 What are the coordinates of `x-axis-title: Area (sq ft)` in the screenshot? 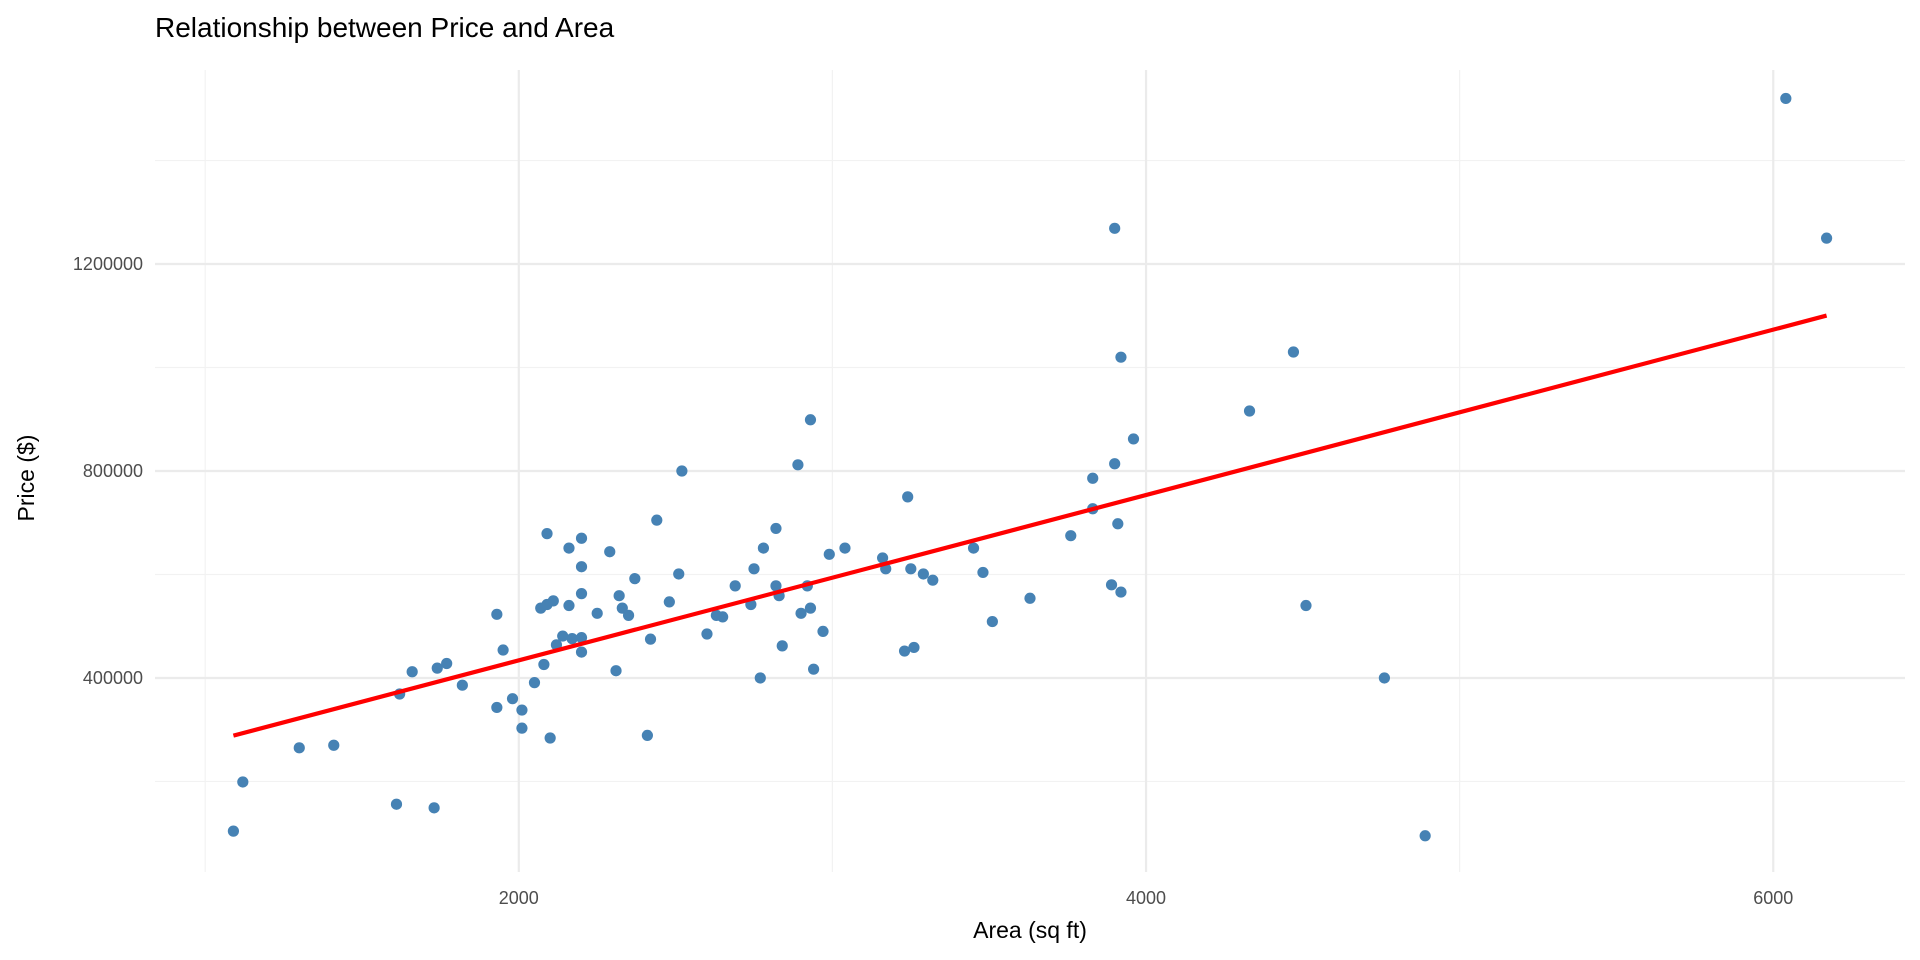 It's located at (1030, 930).